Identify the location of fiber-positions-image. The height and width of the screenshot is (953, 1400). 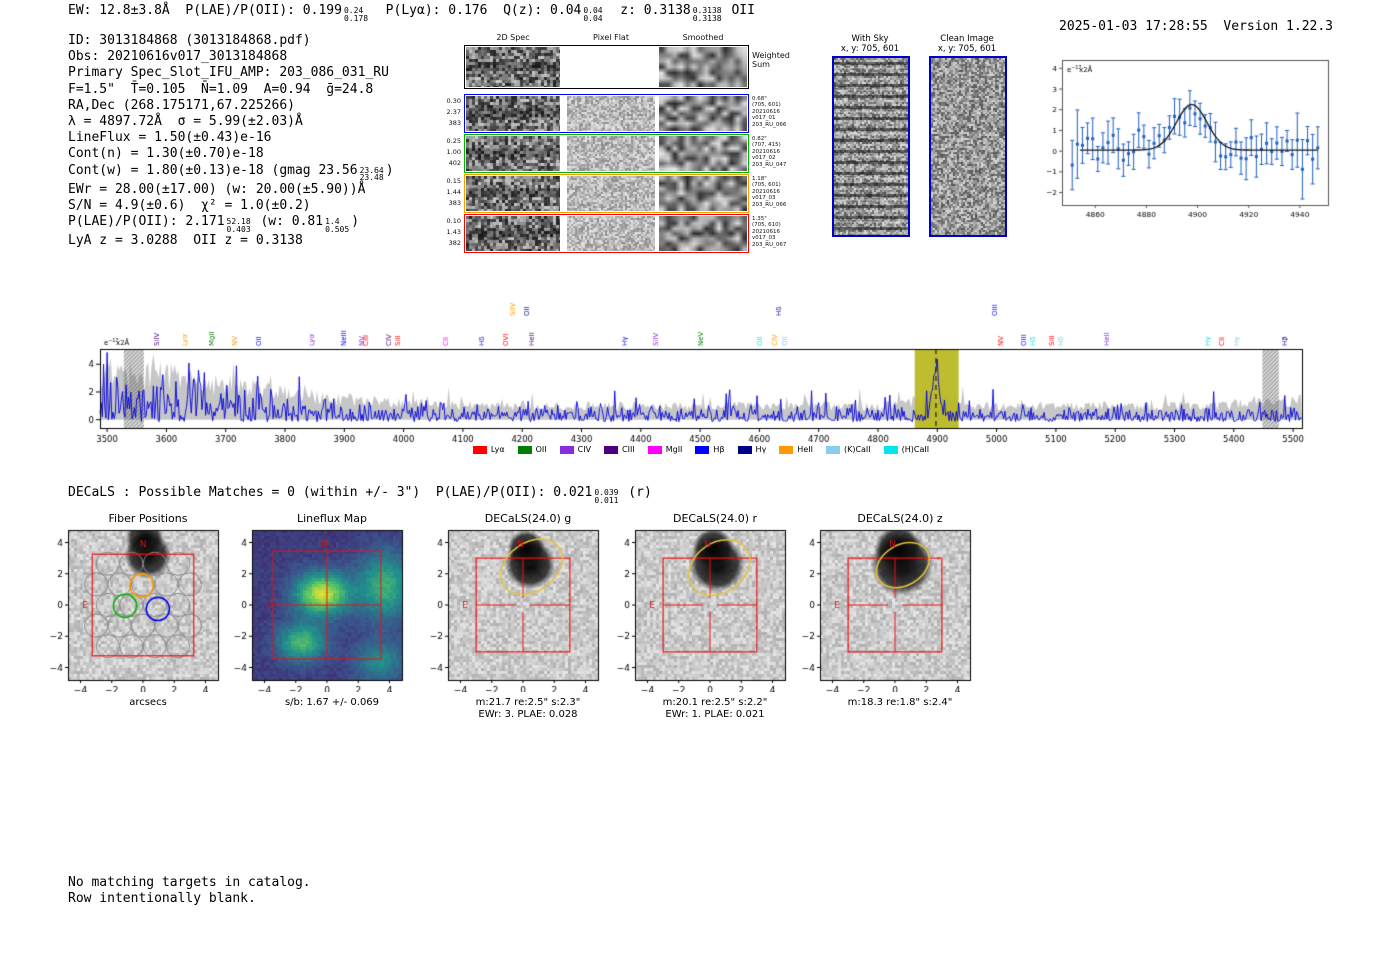
(132, 610).